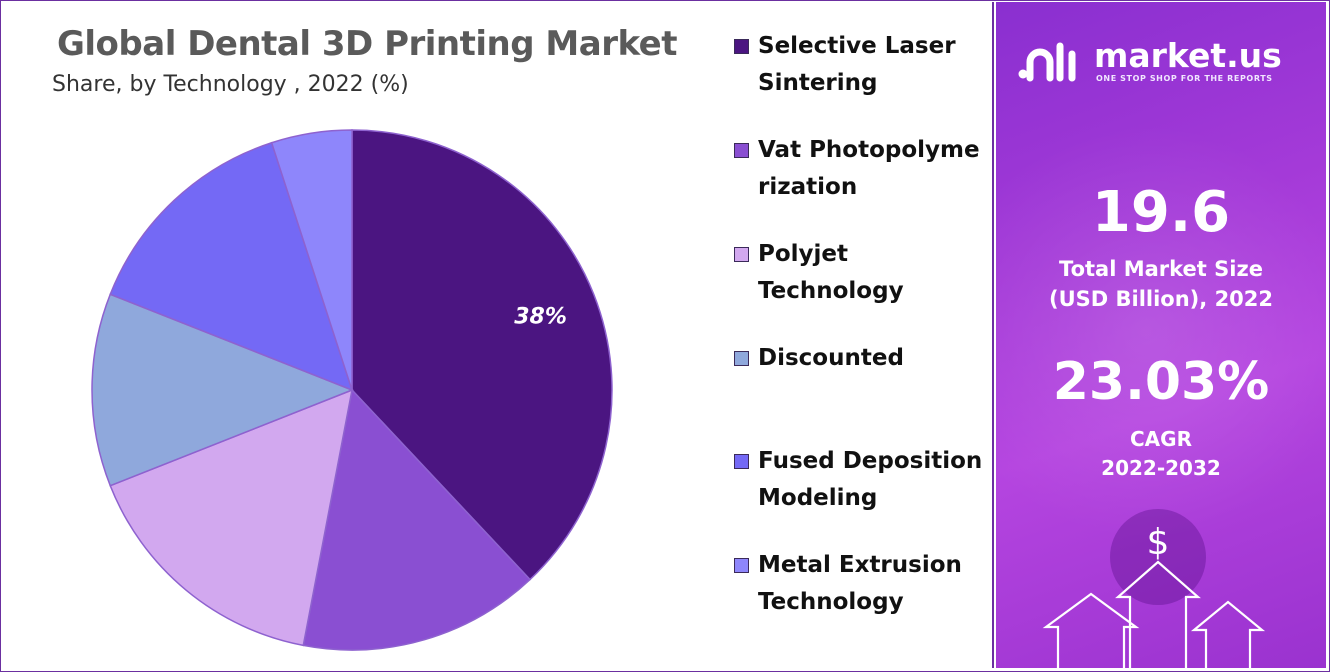  What do you see at coordinates (860, 583) in the screenshot?
I see `legend-label-5: Metal Extrusion Technology` at bounding box center [860, 583].